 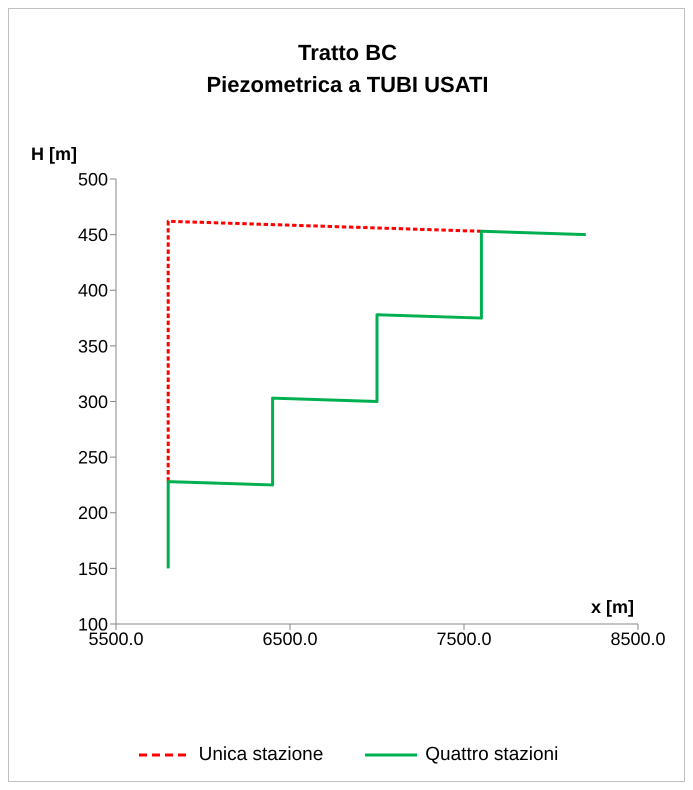 I want to click on y-axis-title: H [m], so click(x=54, y=154).